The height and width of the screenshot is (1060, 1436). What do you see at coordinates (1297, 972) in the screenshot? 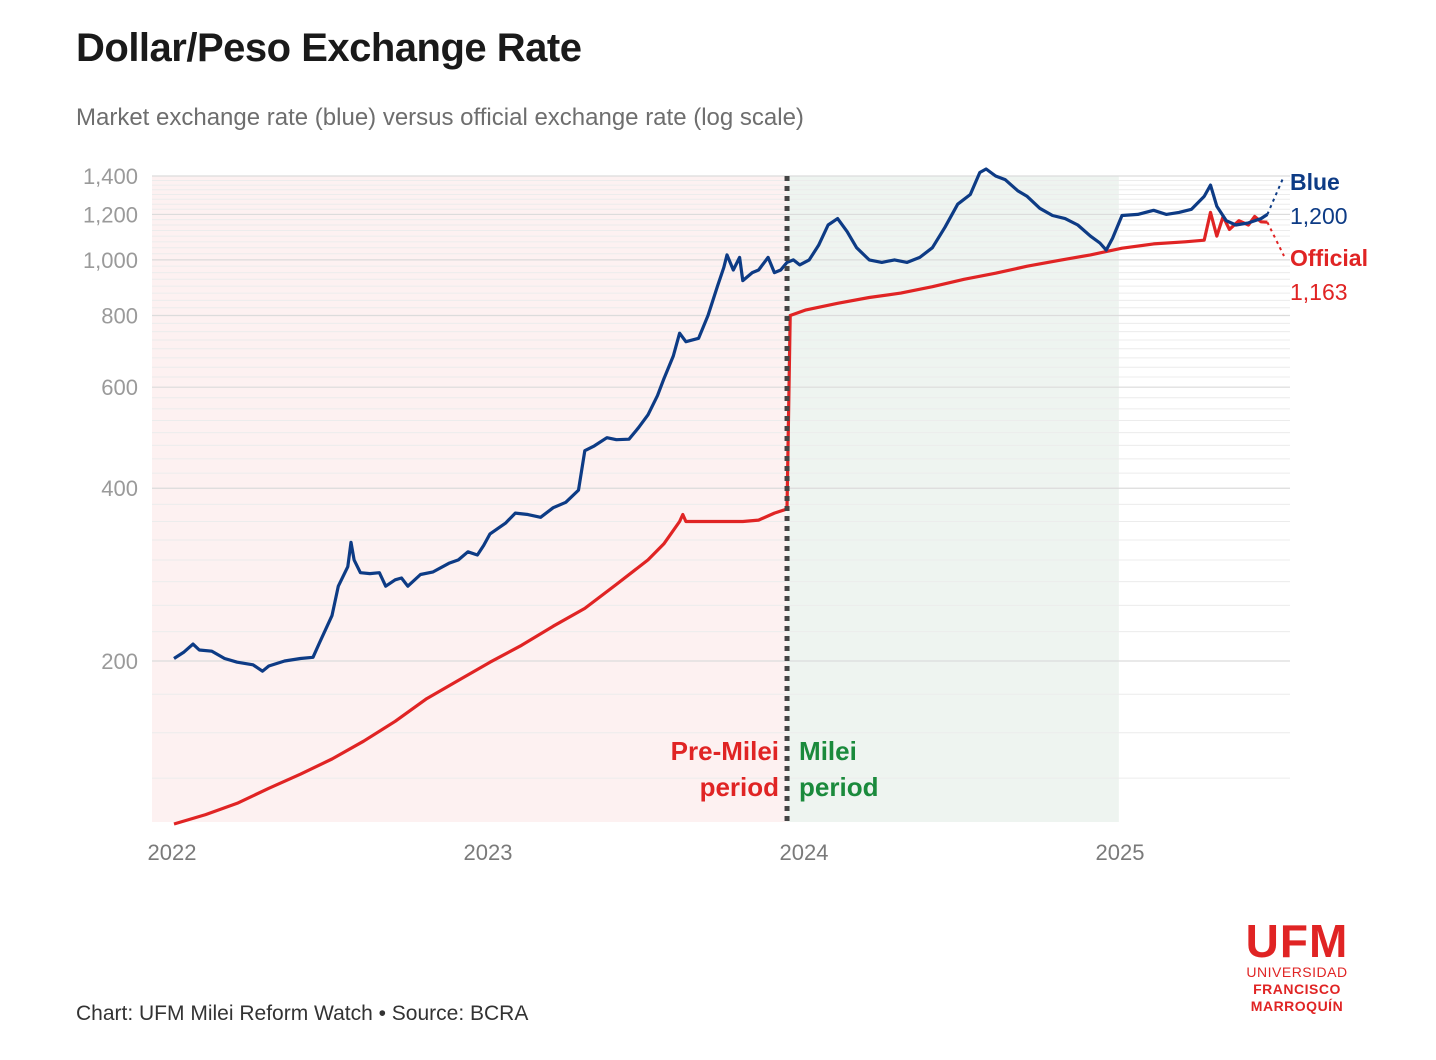
I see `logo-line-1: UNIVERSIDAD` at bounding box center [1297, 972].